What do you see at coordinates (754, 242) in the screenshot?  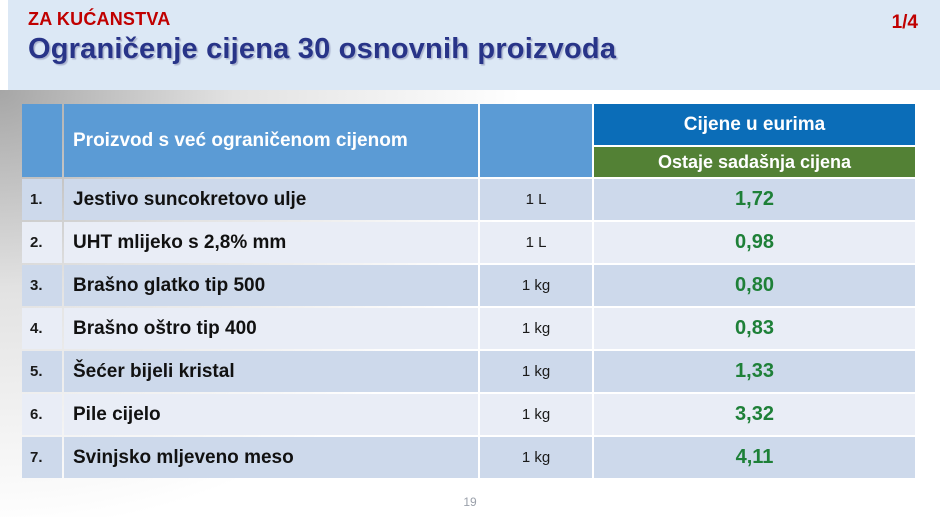 I see `row-price: 0,98` at bounding box center [754, 242].